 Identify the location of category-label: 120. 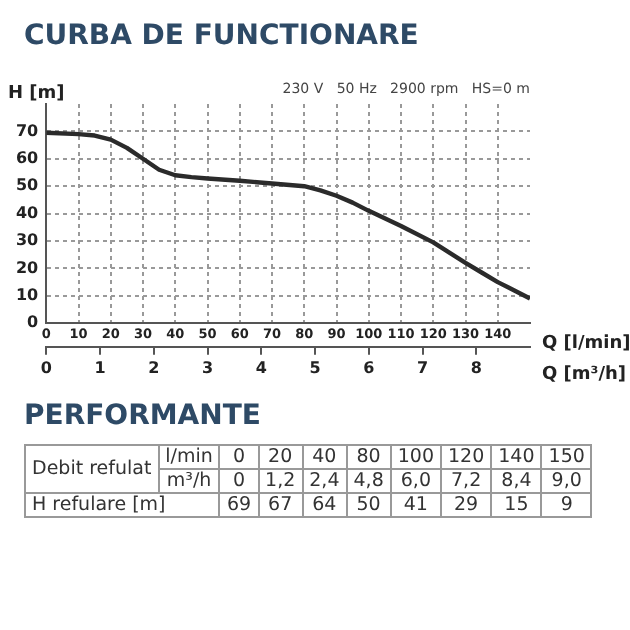
(466, 457).